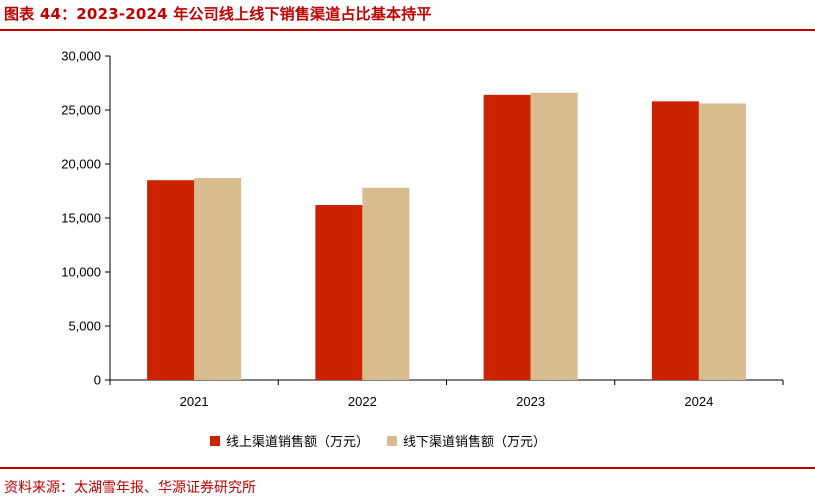  I want to click on legend-item-offline: 线下渠道销售额（万元）, so click(466, 440).